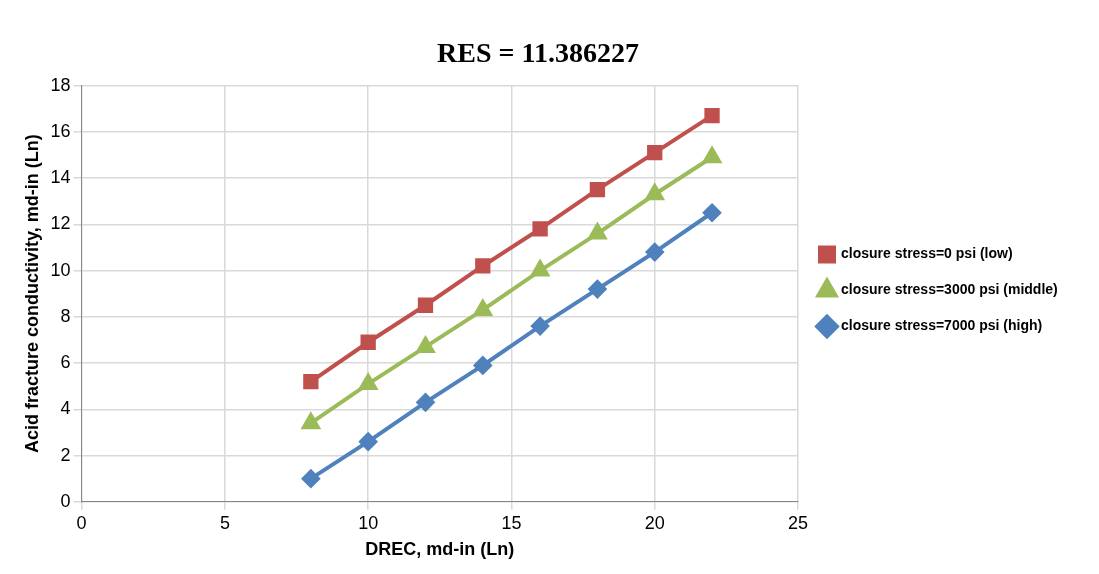 The width and height of the screenshot is (1099, 574). What do you see at coordinates (65, 408) in the screenshot?
I see `y-tick-label: 4` at bounding box center [65, 408].